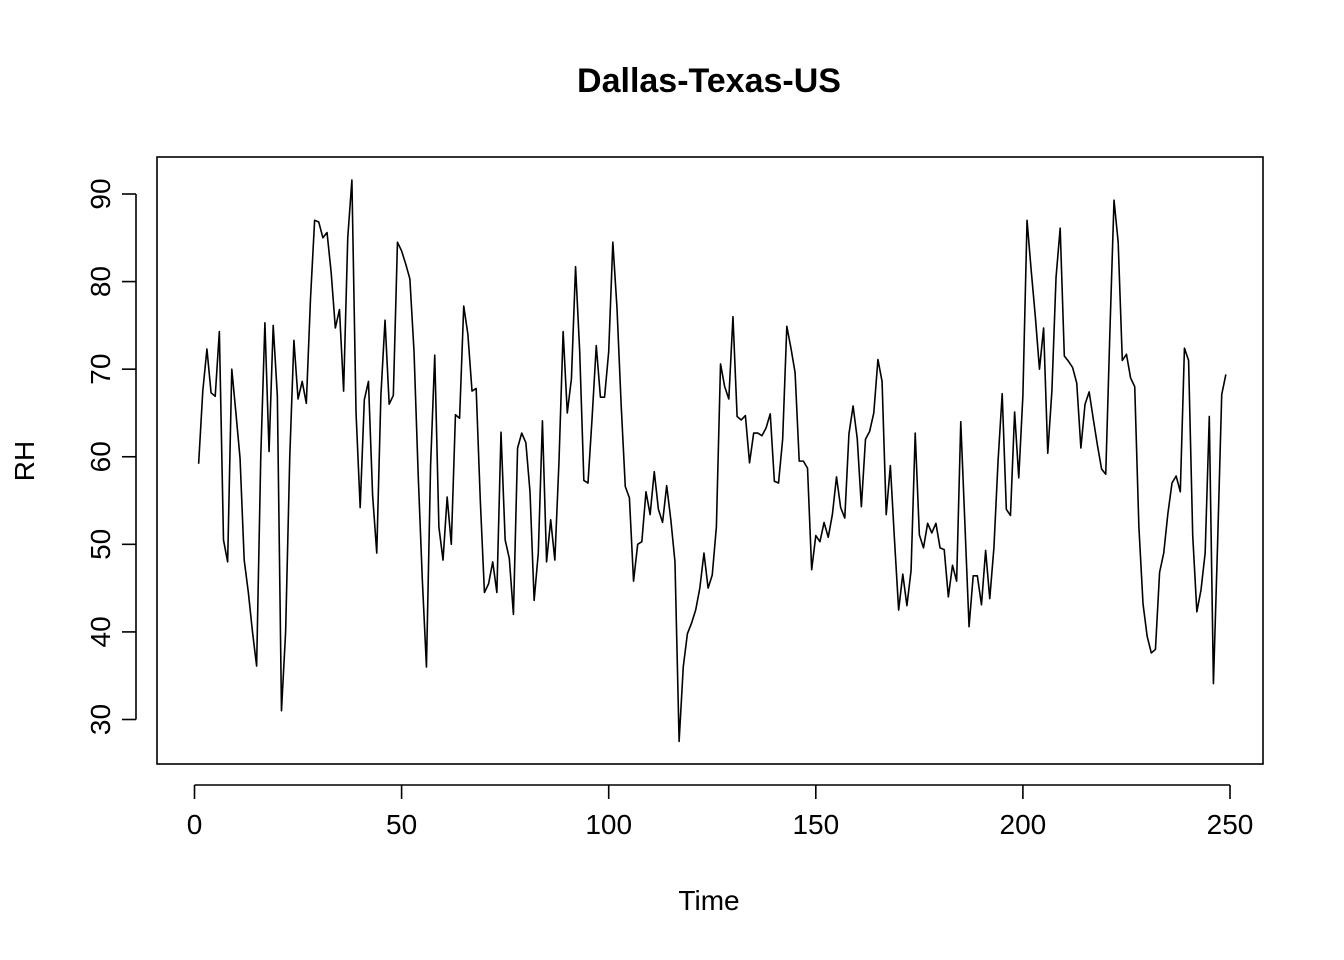  Describe the element at coordinates (708, 900) in the screenshot. I see `x-axis-label: Time` at that location.